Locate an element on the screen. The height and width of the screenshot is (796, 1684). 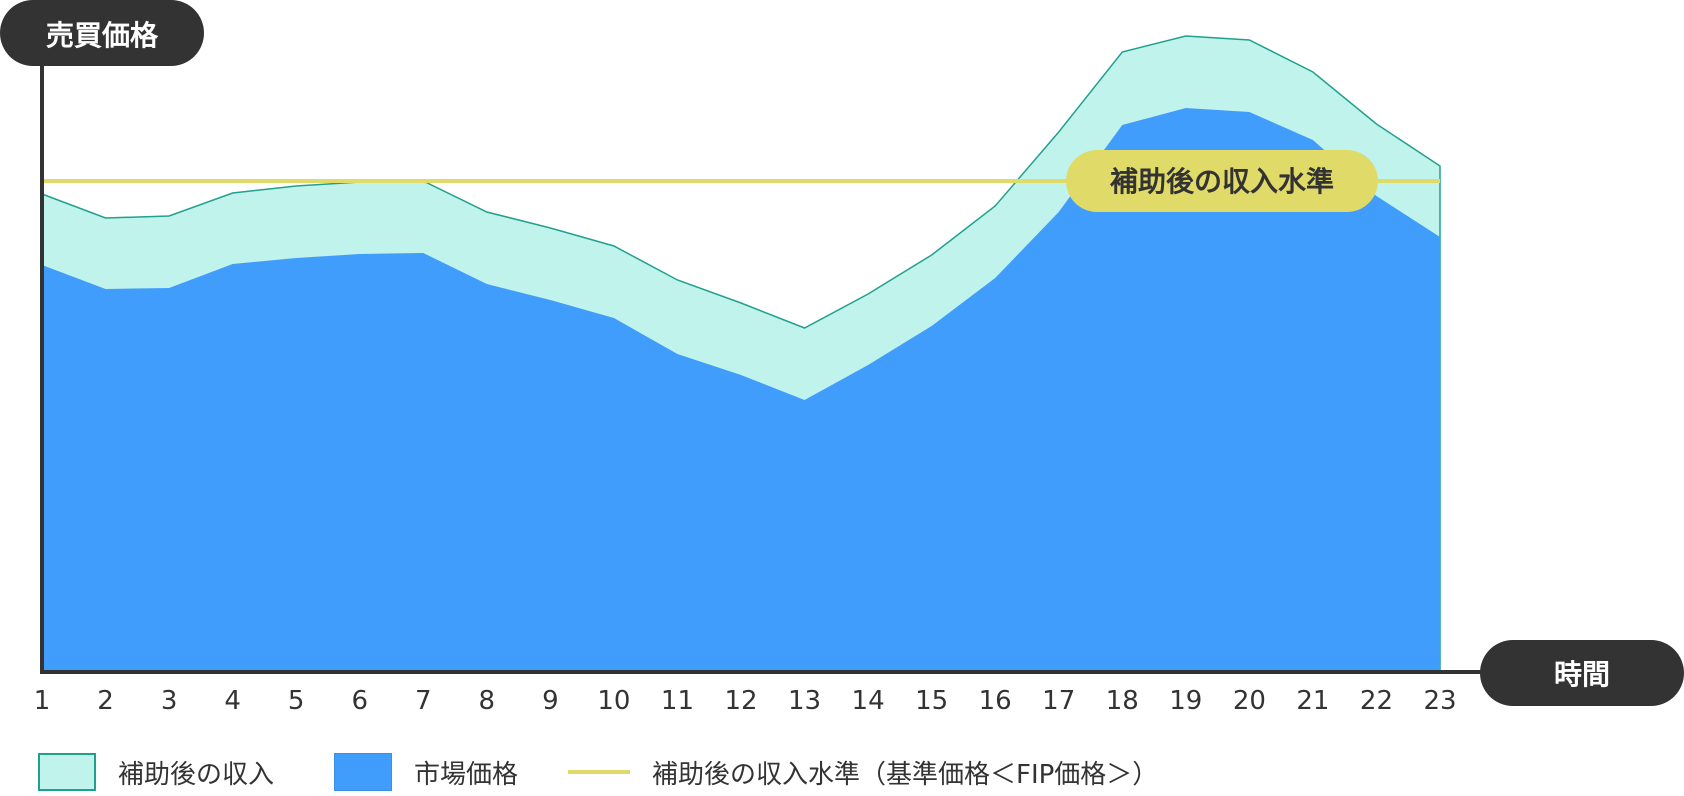
x-tick-label: 20 is located at coordinates (1249, 701).